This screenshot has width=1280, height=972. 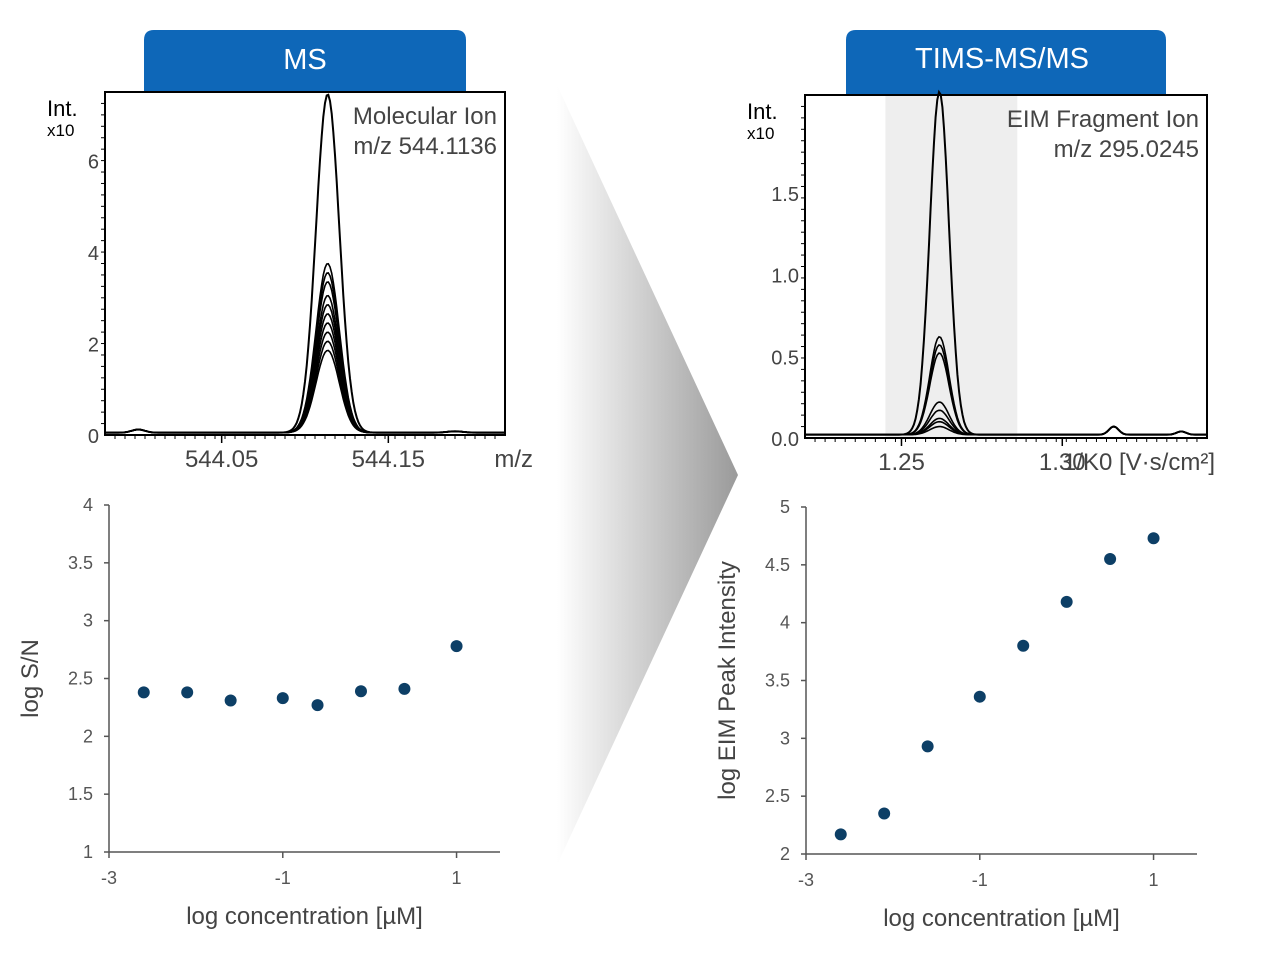 What do you see at coordinates (647, 475) in the screenshot?
I see `transition-arrow-icon` at bounding box center [647, 475].